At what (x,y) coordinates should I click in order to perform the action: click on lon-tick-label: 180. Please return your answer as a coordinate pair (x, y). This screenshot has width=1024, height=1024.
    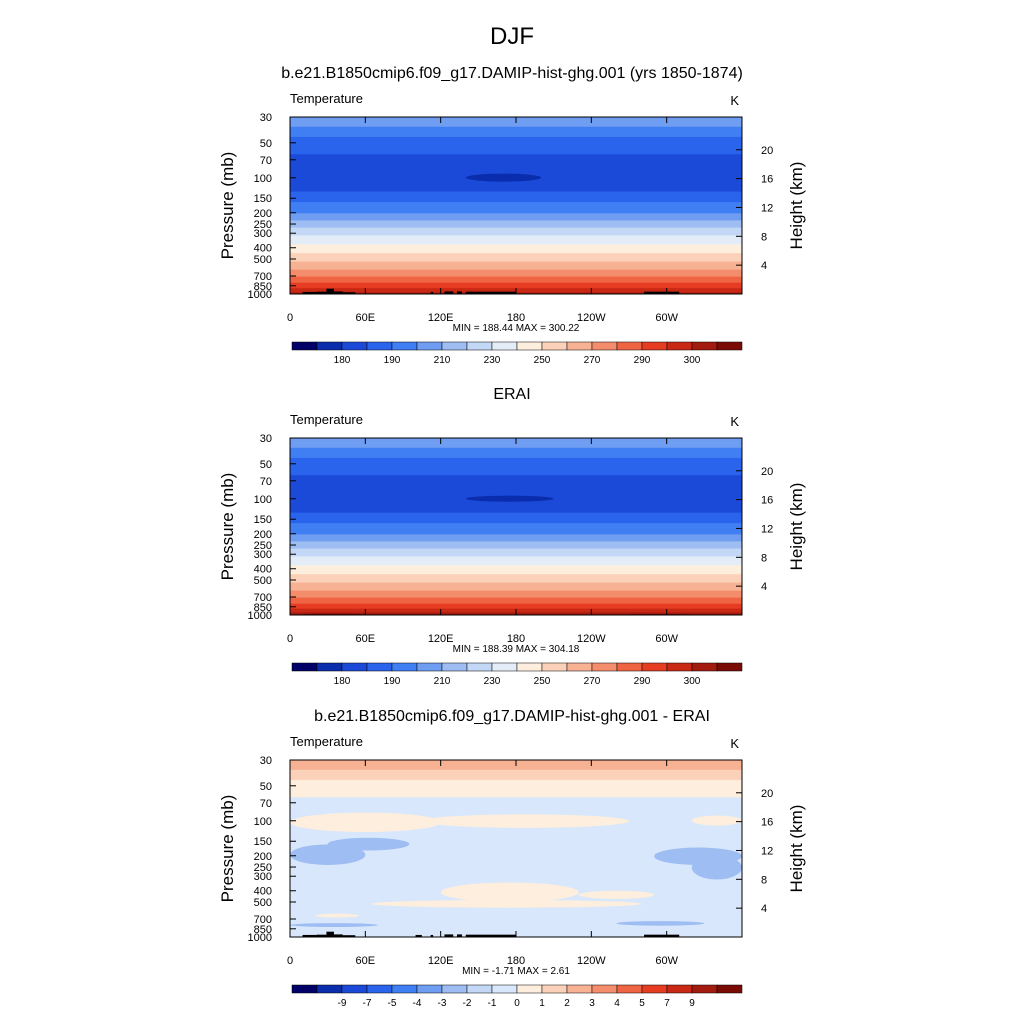
    Looking at the image, I should click on (516, 639).